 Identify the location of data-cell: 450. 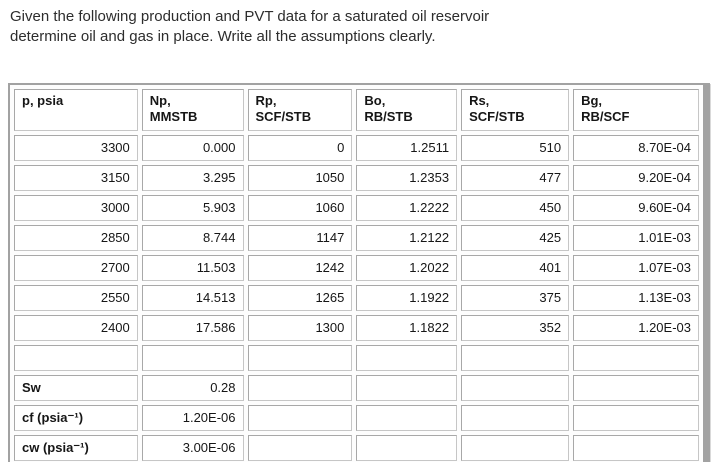
(515, 208).